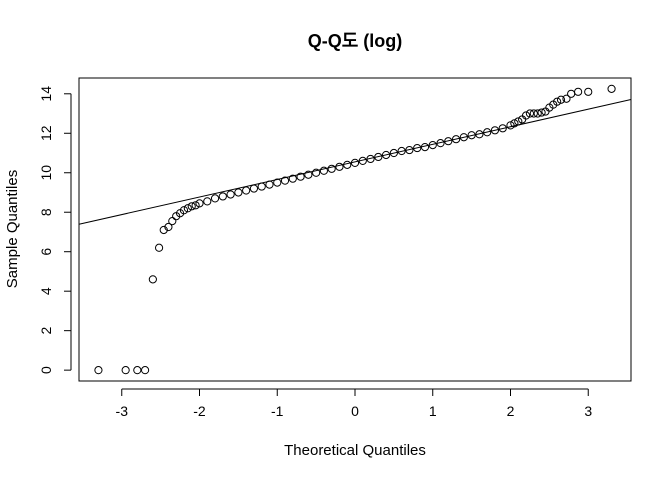 Image resolution: width=672 pixels, height=480 pixels. I want to click on y-tick-label: 14, so click(46, 94).